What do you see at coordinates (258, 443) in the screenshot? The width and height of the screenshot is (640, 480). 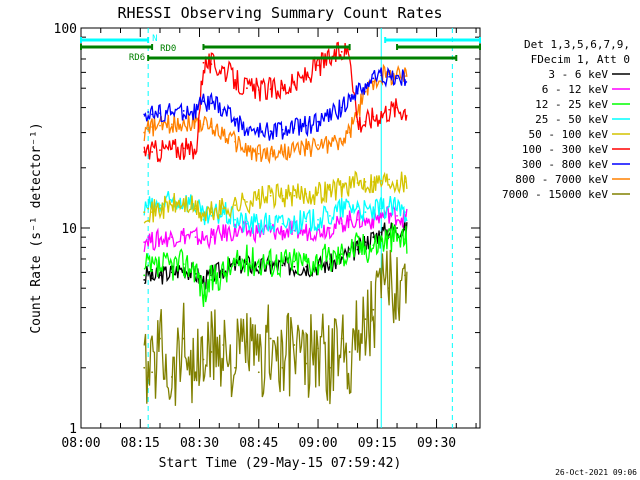 I see `x-tick-label: 08:45` at bounding box center [258, 443].